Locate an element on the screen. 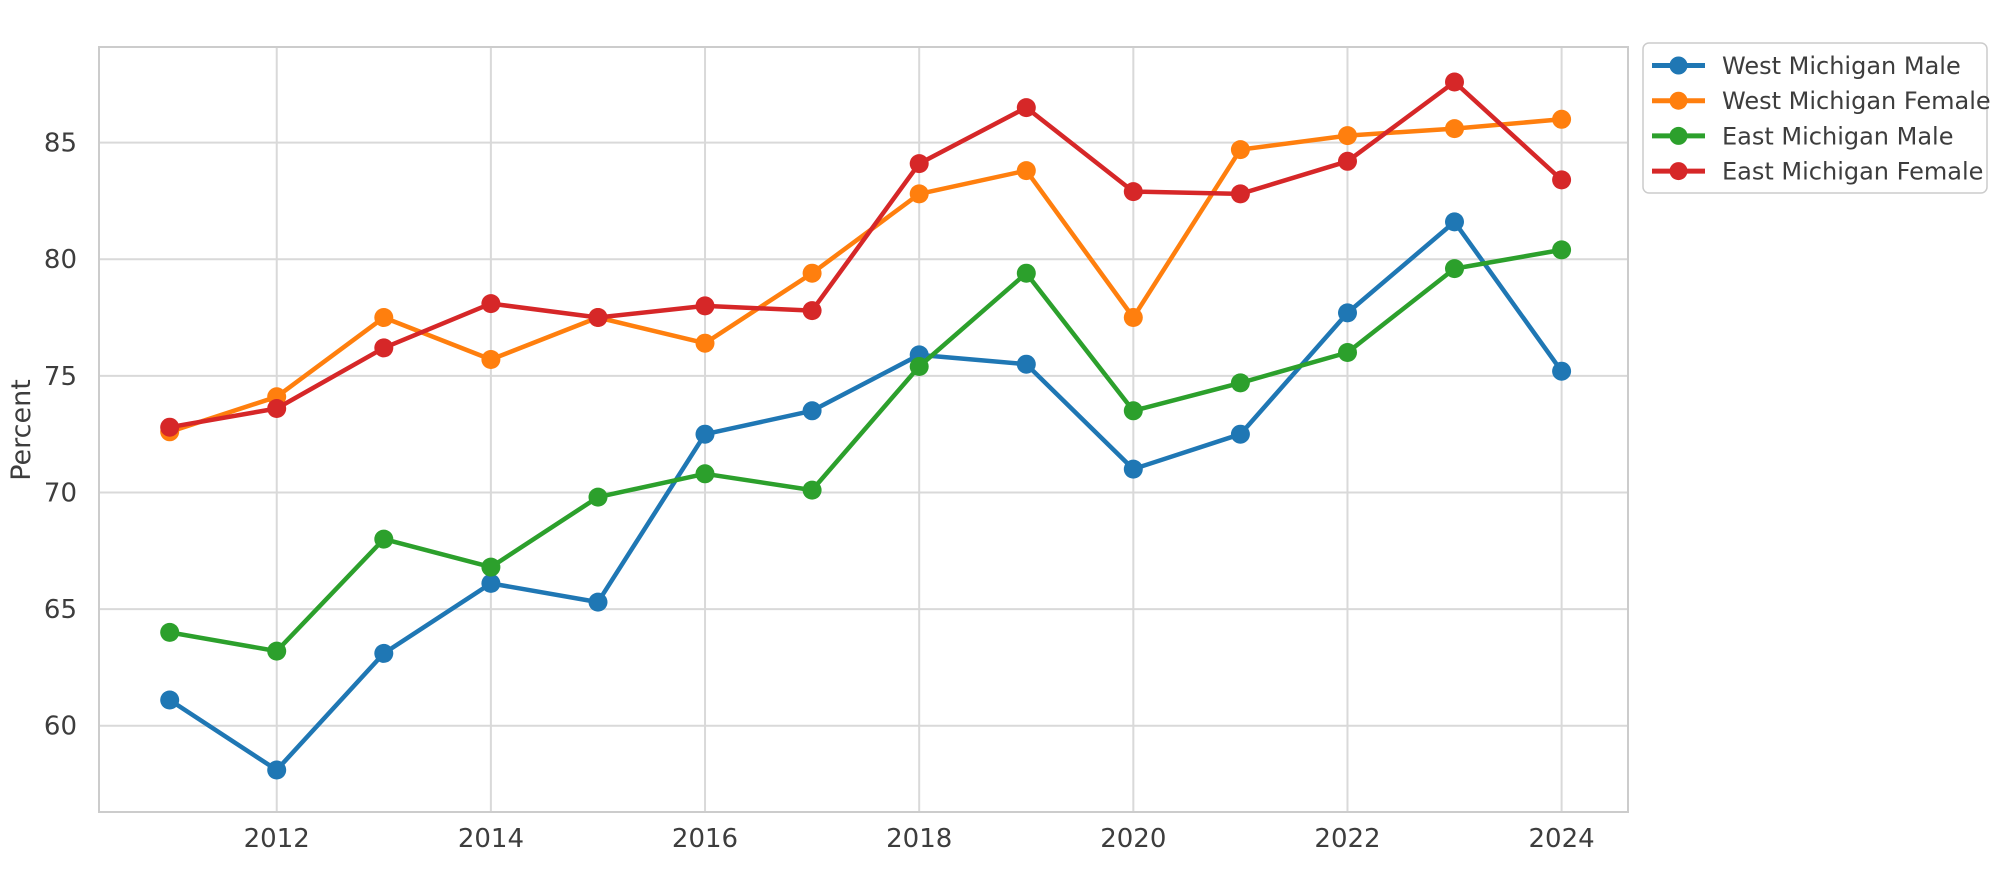 The width and height of the screenshot is (2000, 872). data-point-east-michigan-female-2018 is located at coordinates (919, 164).